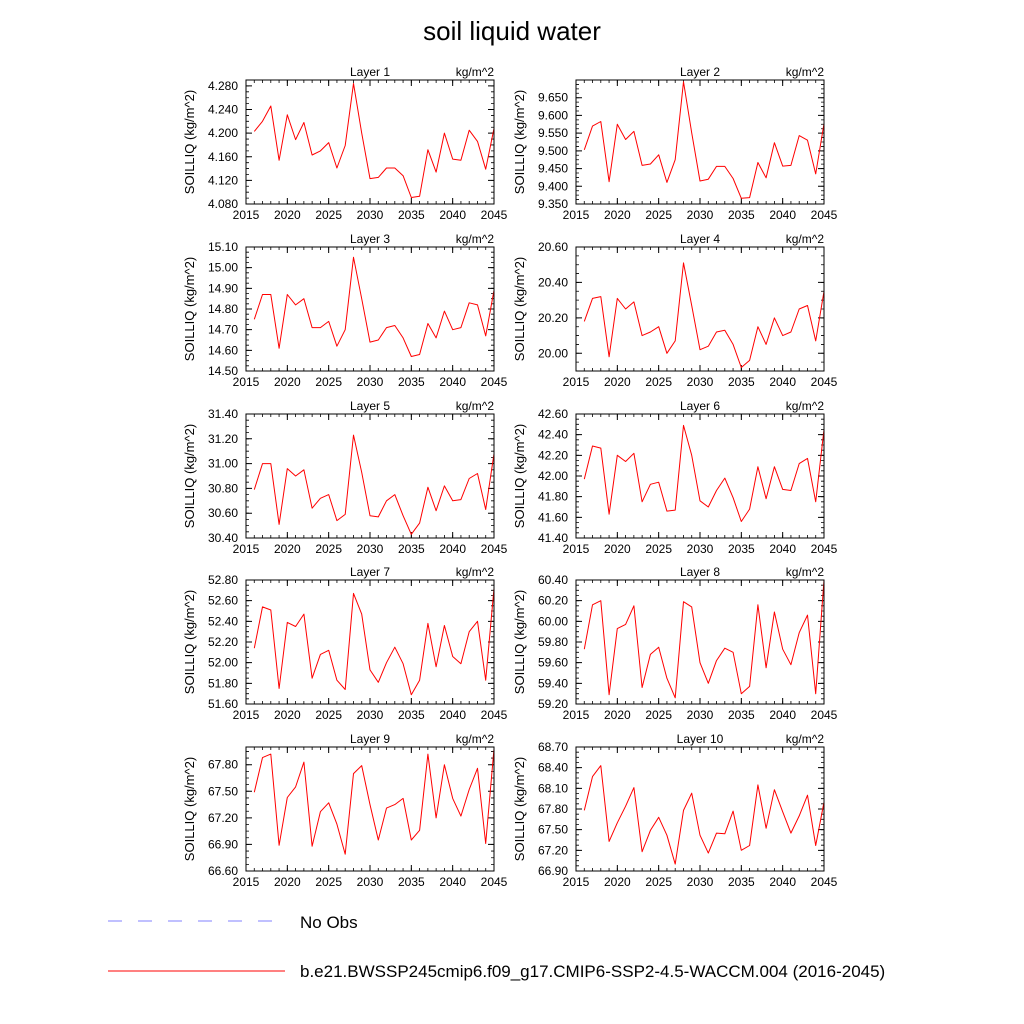 This screenshot has width=1024, height=1024. What do you see at coordinates (553, 247) in the screenshot?
I see `y-tick-label: 20.60` at bounding box center [553, 247].